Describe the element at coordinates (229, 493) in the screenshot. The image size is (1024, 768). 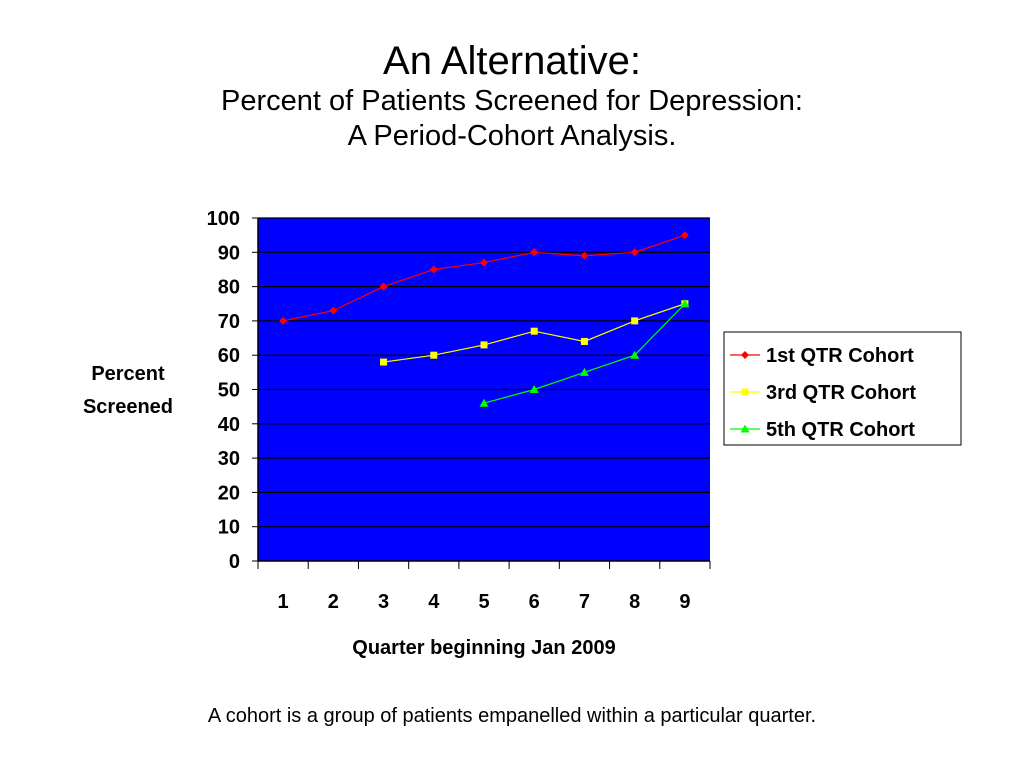
I see `y-tick-label: 20` at that location.